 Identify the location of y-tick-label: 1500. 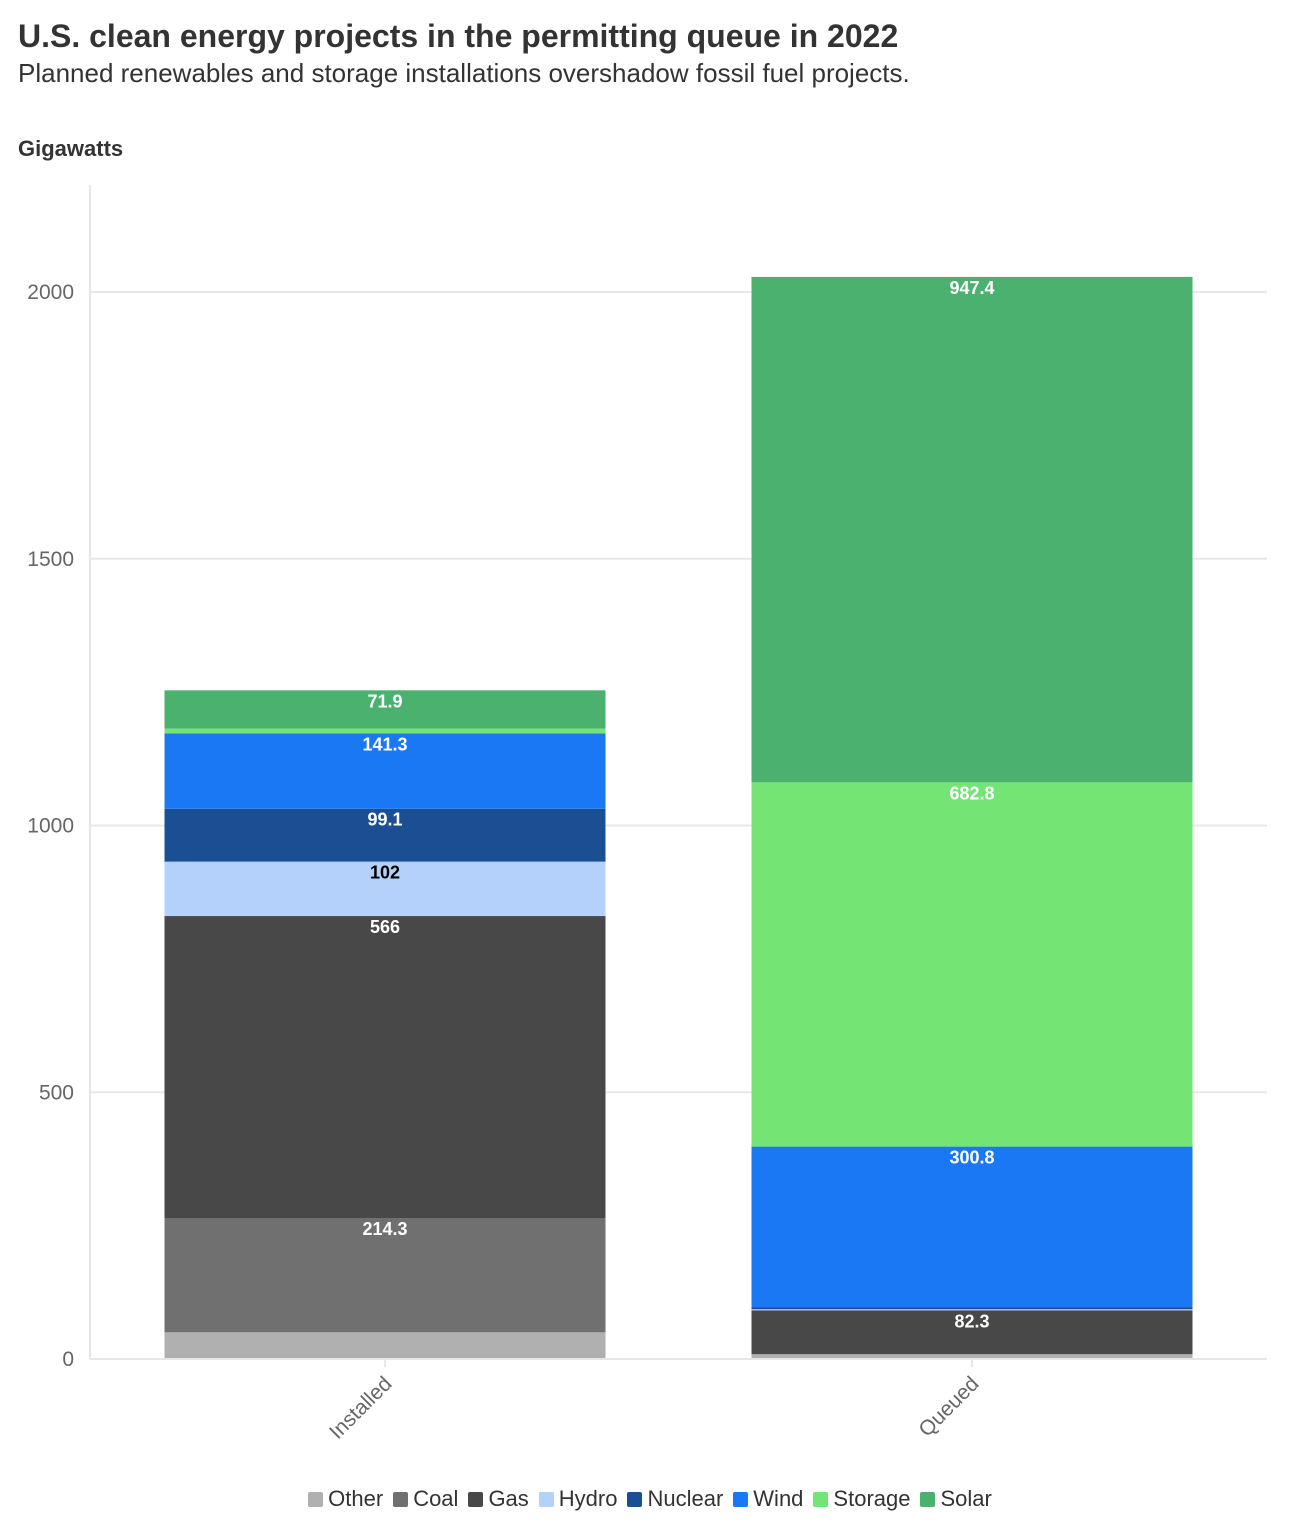
(50, 559).